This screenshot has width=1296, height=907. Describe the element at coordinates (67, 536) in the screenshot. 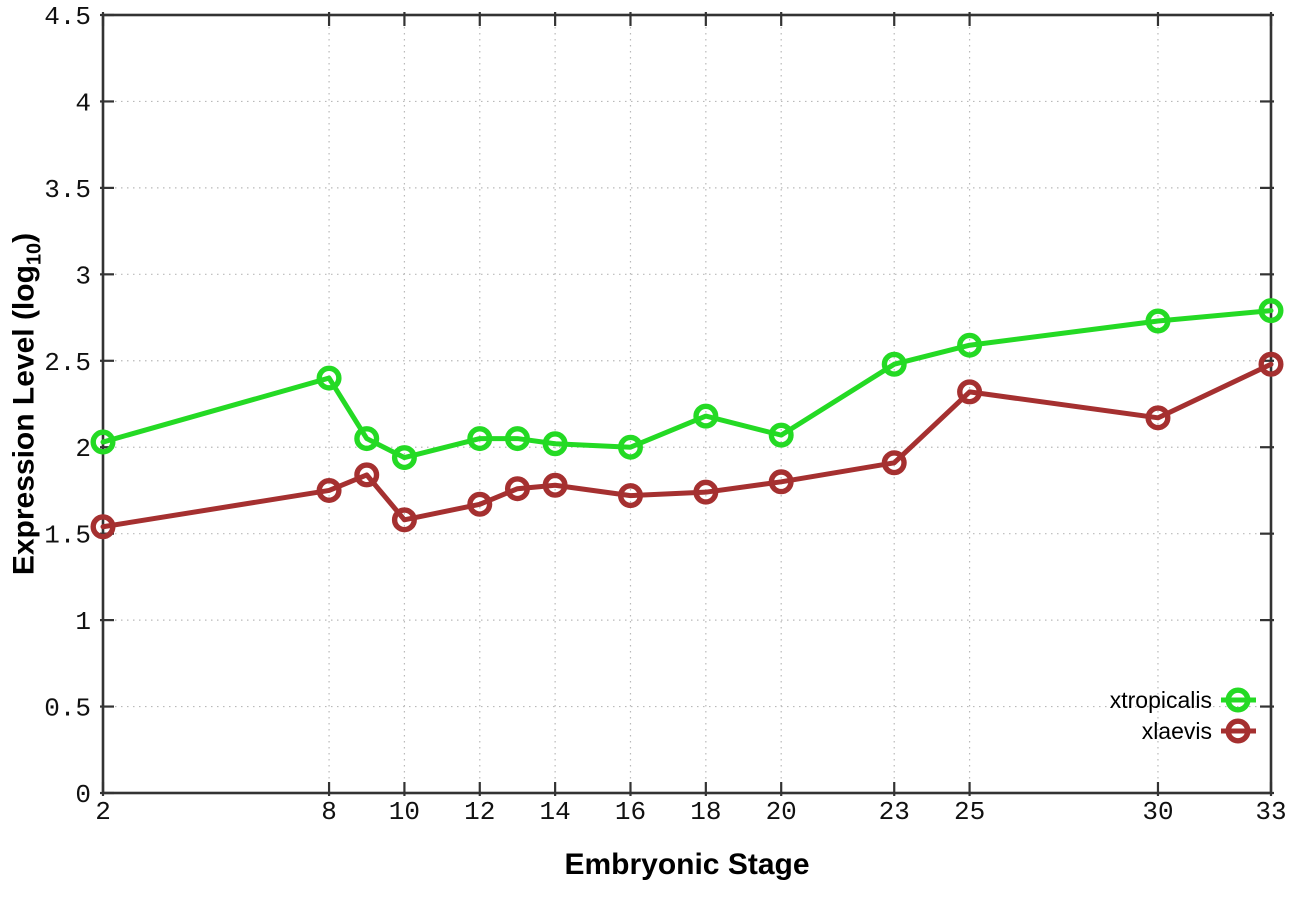

I see `y-tick-label: 1.5` at that location.